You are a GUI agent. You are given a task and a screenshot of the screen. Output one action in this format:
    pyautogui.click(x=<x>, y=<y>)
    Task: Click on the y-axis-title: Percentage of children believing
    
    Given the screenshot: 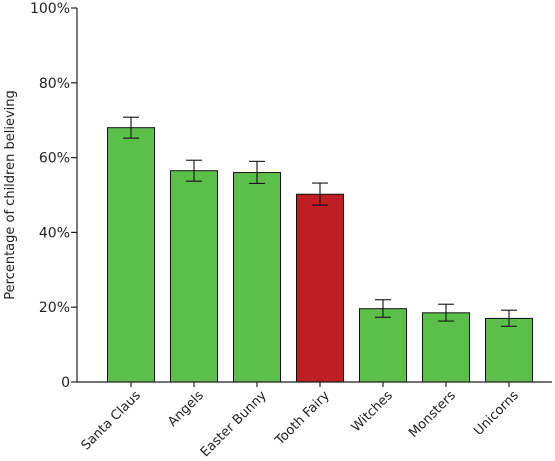 What is the action you would take?
    pyautogui.click(x=10, y=195)
    